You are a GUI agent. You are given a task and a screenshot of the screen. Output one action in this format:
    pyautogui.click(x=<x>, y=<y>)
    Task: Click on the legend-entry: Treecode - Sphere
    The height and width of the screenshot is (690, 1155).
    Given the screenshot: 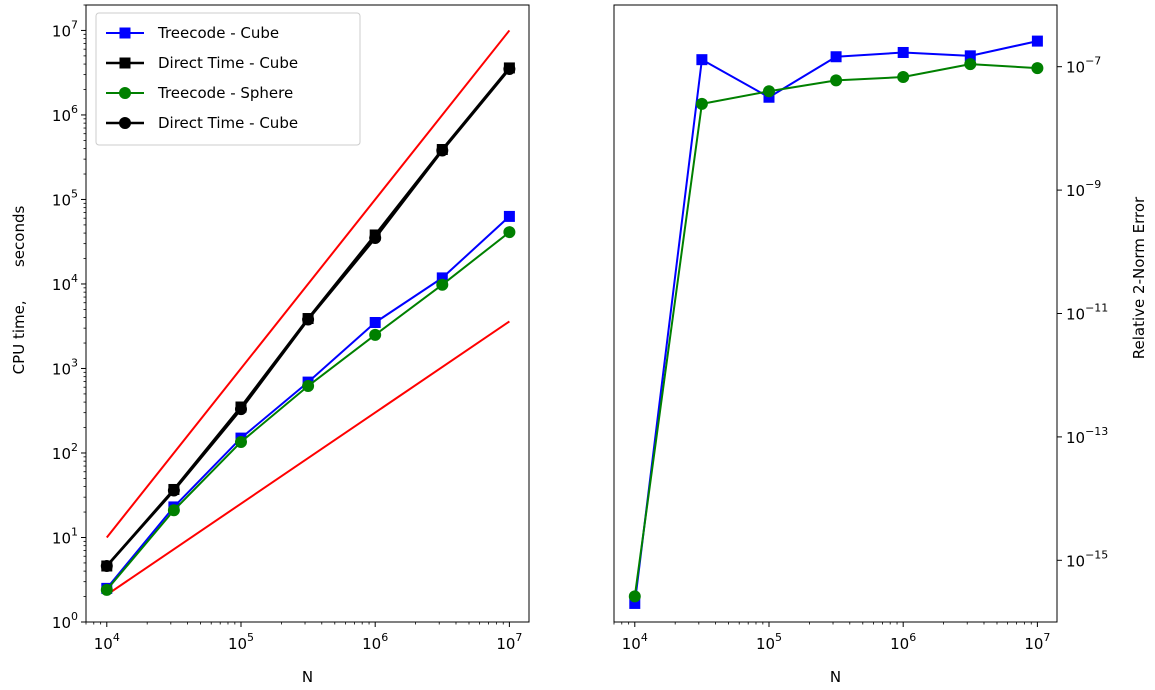 What is the action you would take?
    pyautogui.click(x=199, y=93)
    